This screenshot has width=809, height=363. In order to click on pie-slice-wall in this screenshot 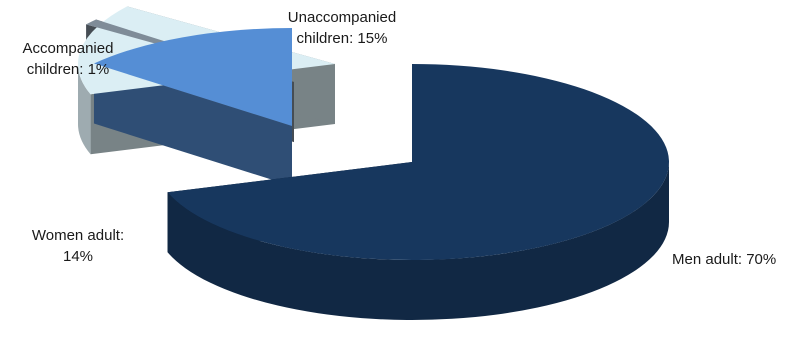, I will do `click(193, 124)`.